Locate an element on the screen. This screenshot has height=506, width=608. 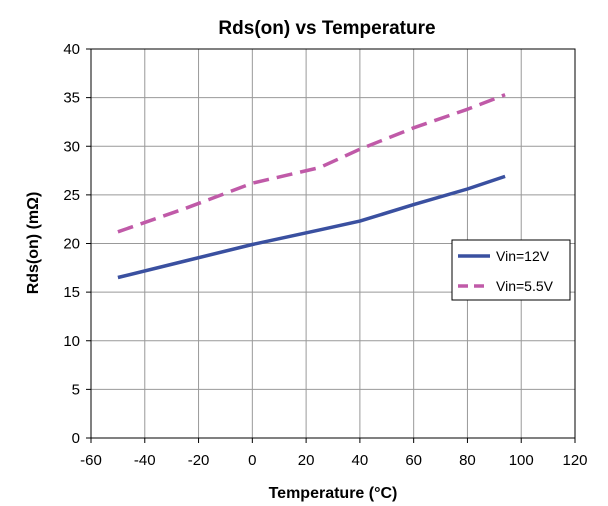
x-tick-label: -60 is located at coordinates (91, 460).